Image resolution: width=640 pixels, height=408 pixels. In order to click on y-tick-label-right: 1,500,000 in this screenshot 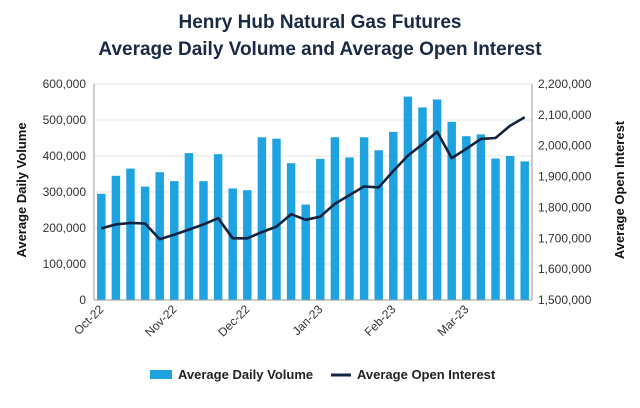, I will do `click(565, 300)`.